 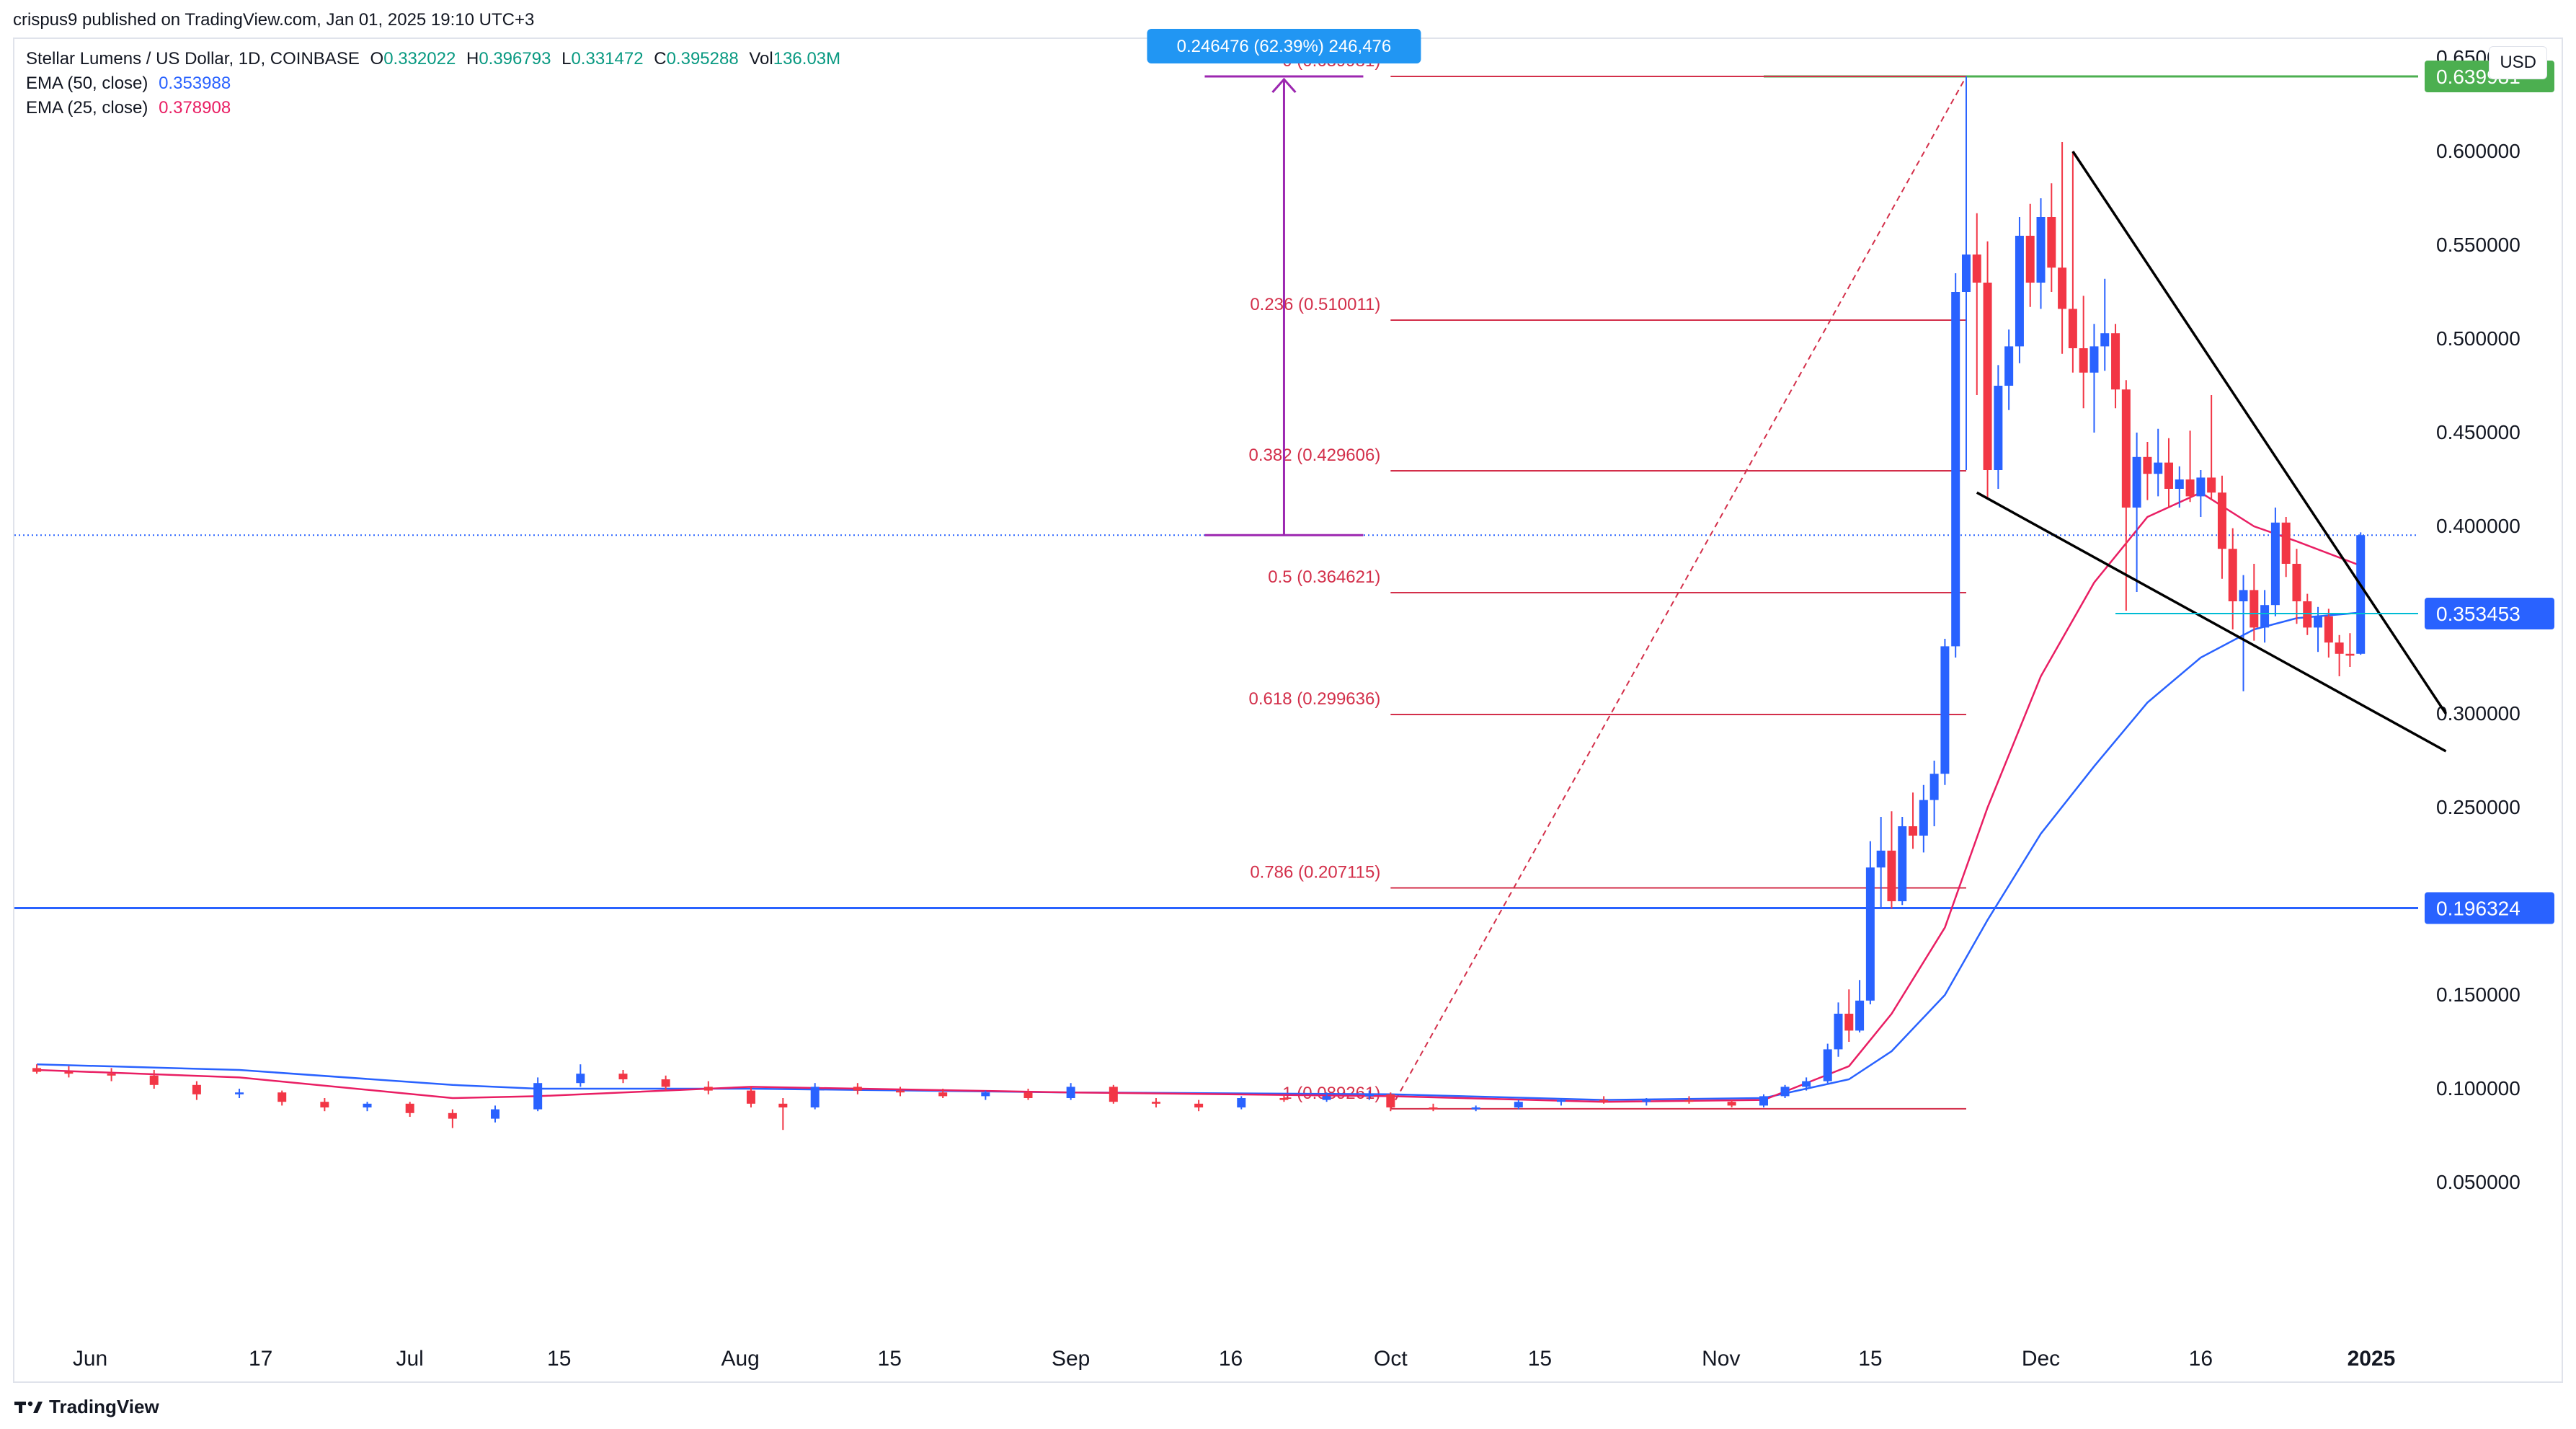 I want to click on footer-brand: TradingView, so click(x=86, y=1407).